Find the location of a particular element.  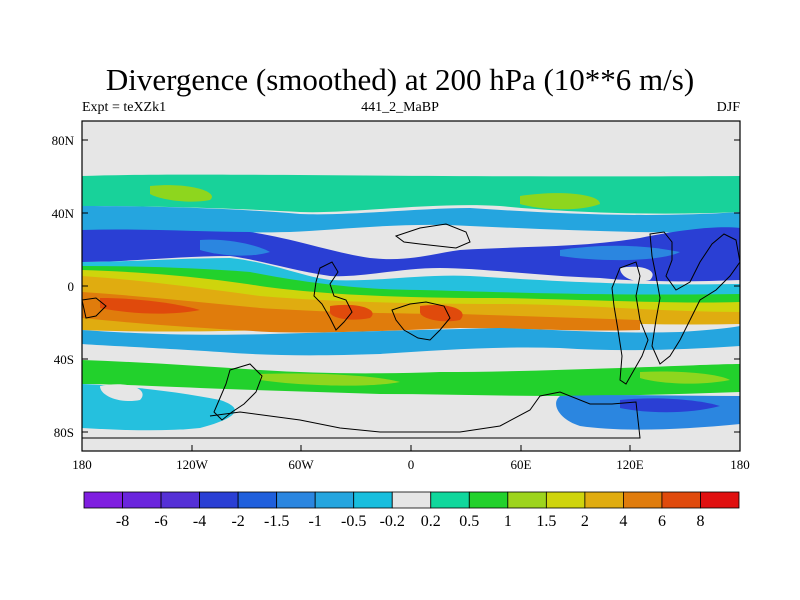

white-gap is located at coordinates (121, 393).